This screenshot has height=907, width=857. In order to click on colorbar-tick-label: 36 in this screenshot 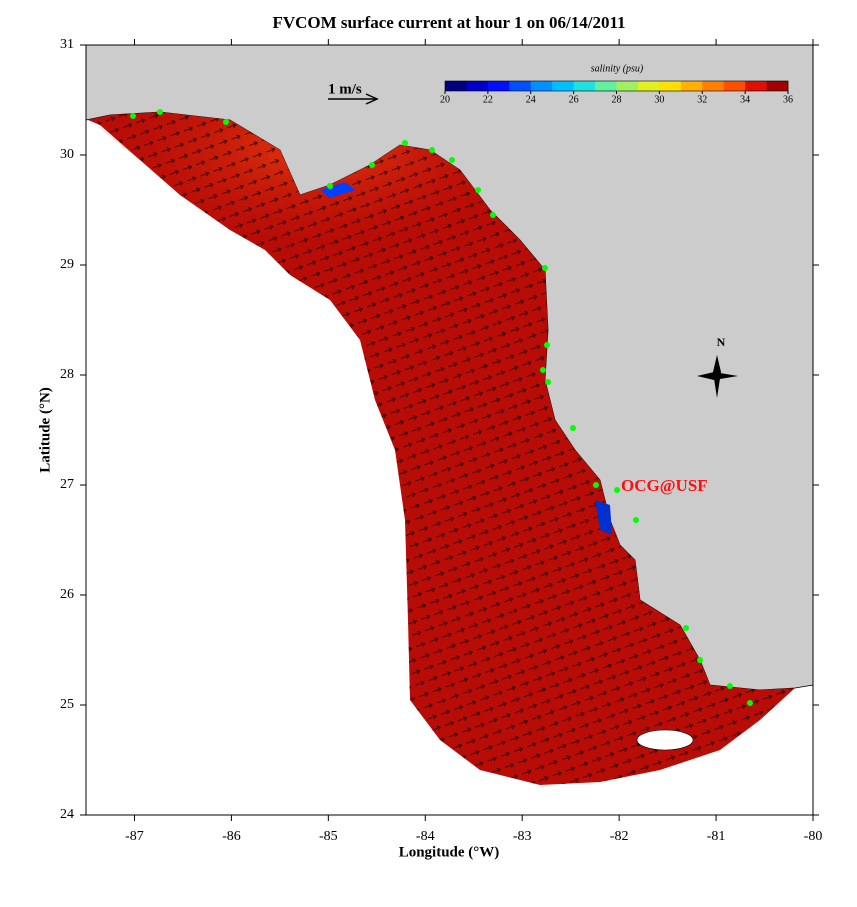, I will do `click(788, 99)`.